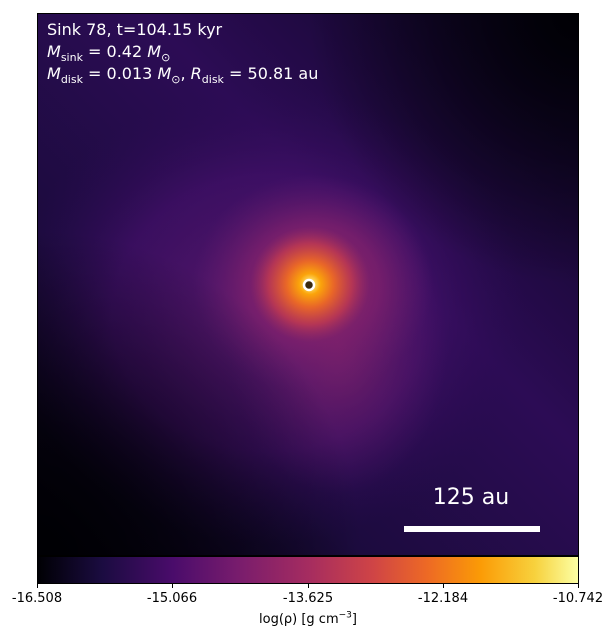  I want to click on m-sink-unit: M, so click(154, 51).